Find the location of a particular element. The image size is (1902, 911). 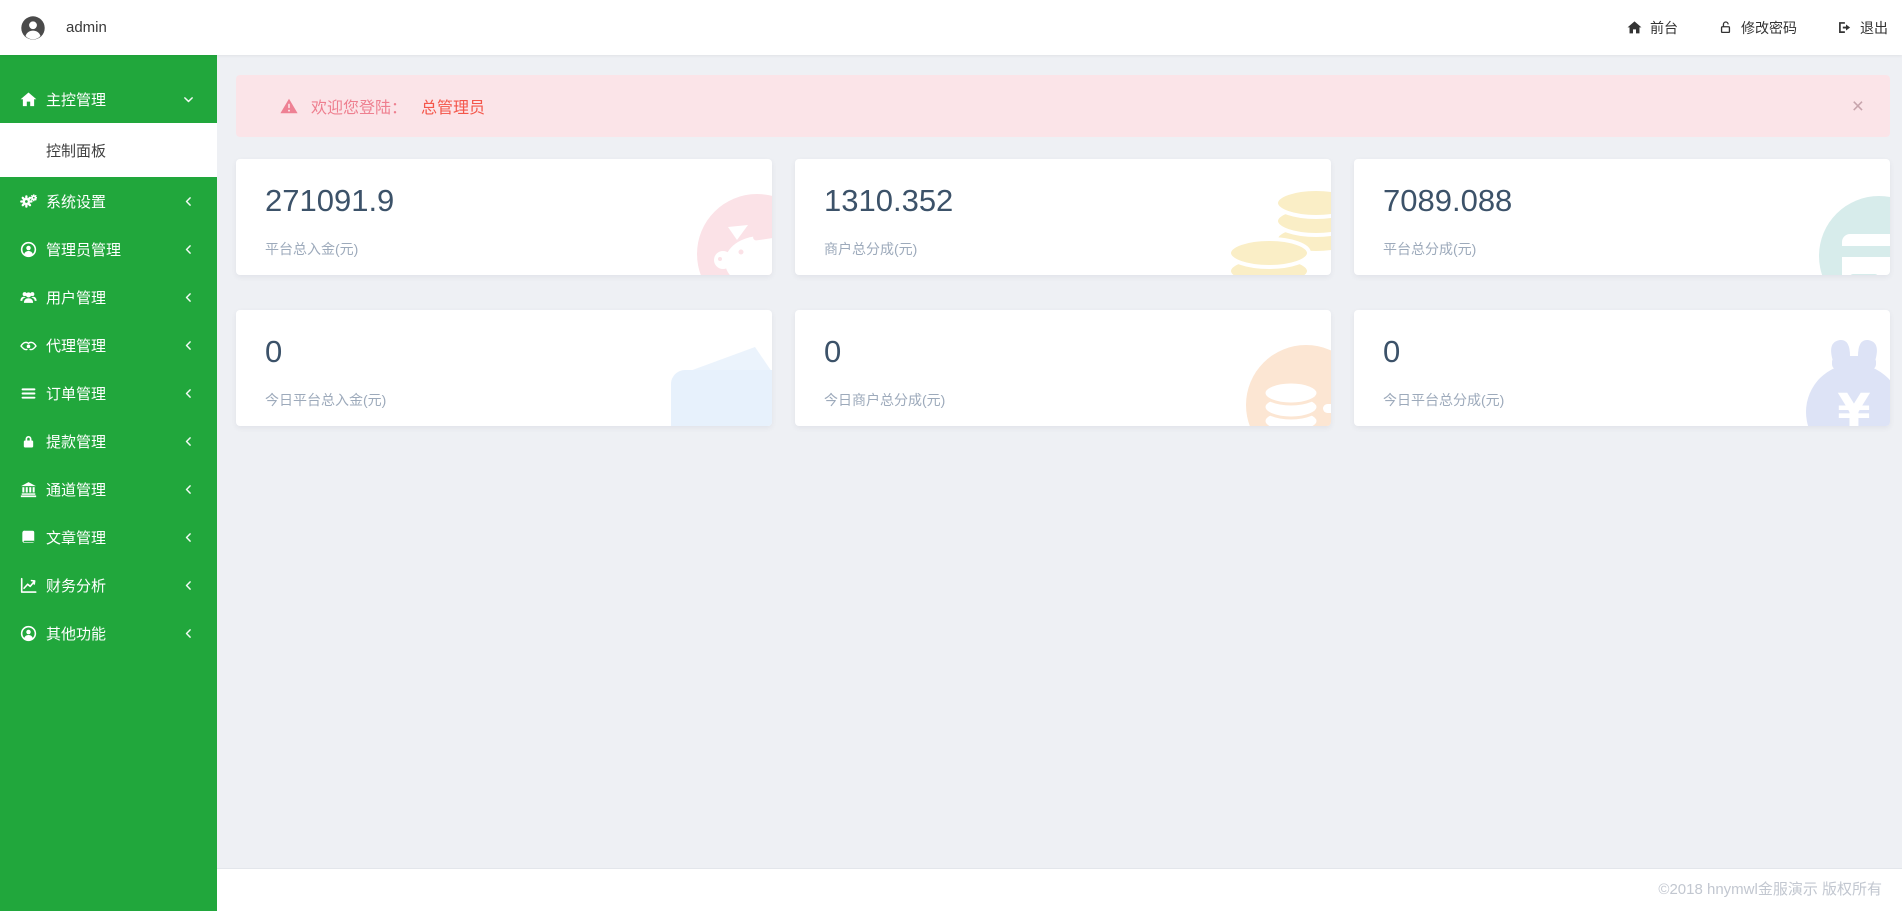

chart-line-icon is located at coordinates (28, 585).